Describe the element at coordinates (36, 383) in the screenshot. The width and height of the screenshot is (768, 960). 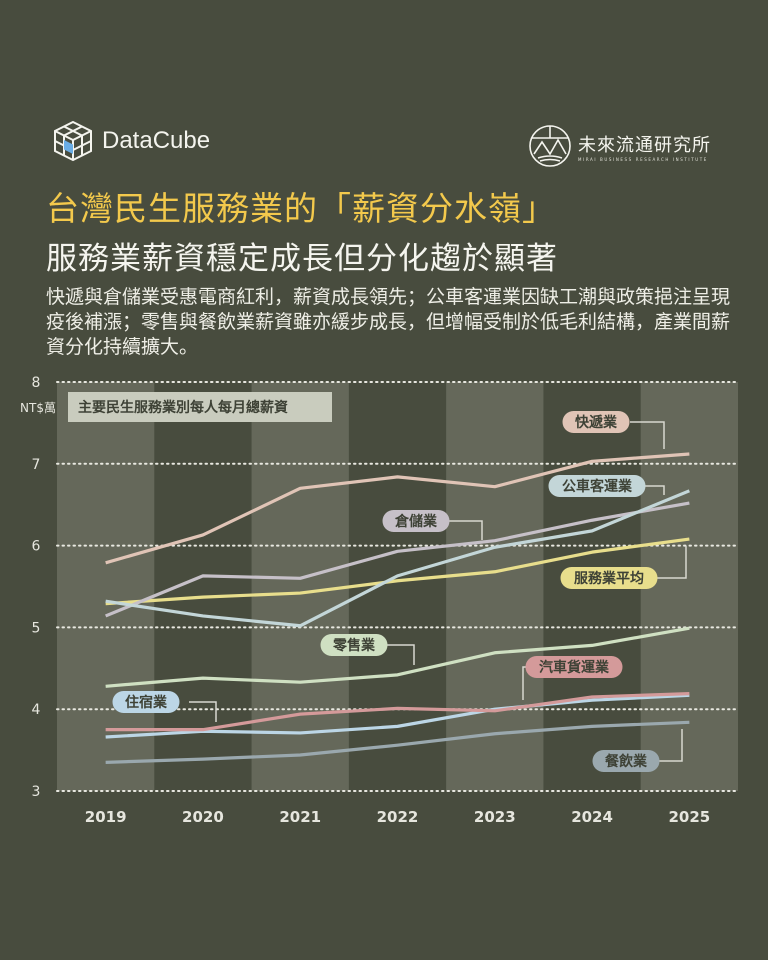
I see `y-tick-label: 8` at that location.